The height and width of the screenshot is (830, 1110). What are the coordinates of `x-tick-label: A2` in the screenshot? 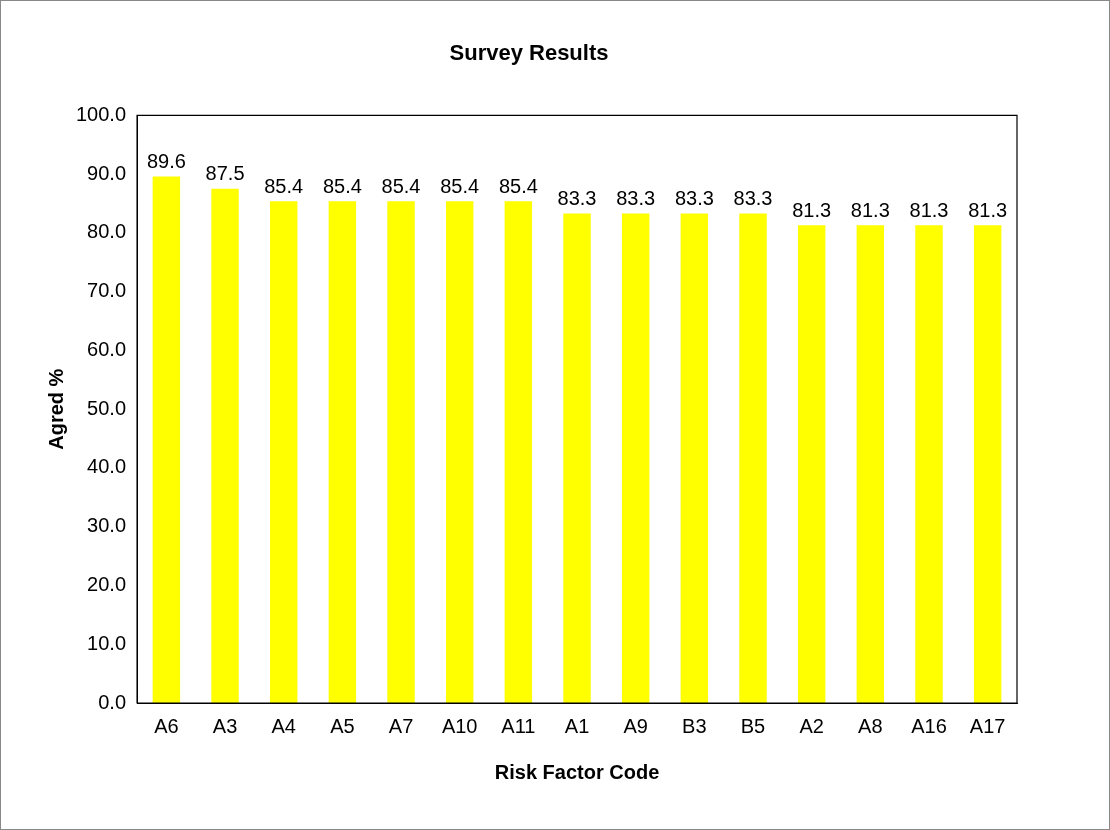 It's located at (811, 725).